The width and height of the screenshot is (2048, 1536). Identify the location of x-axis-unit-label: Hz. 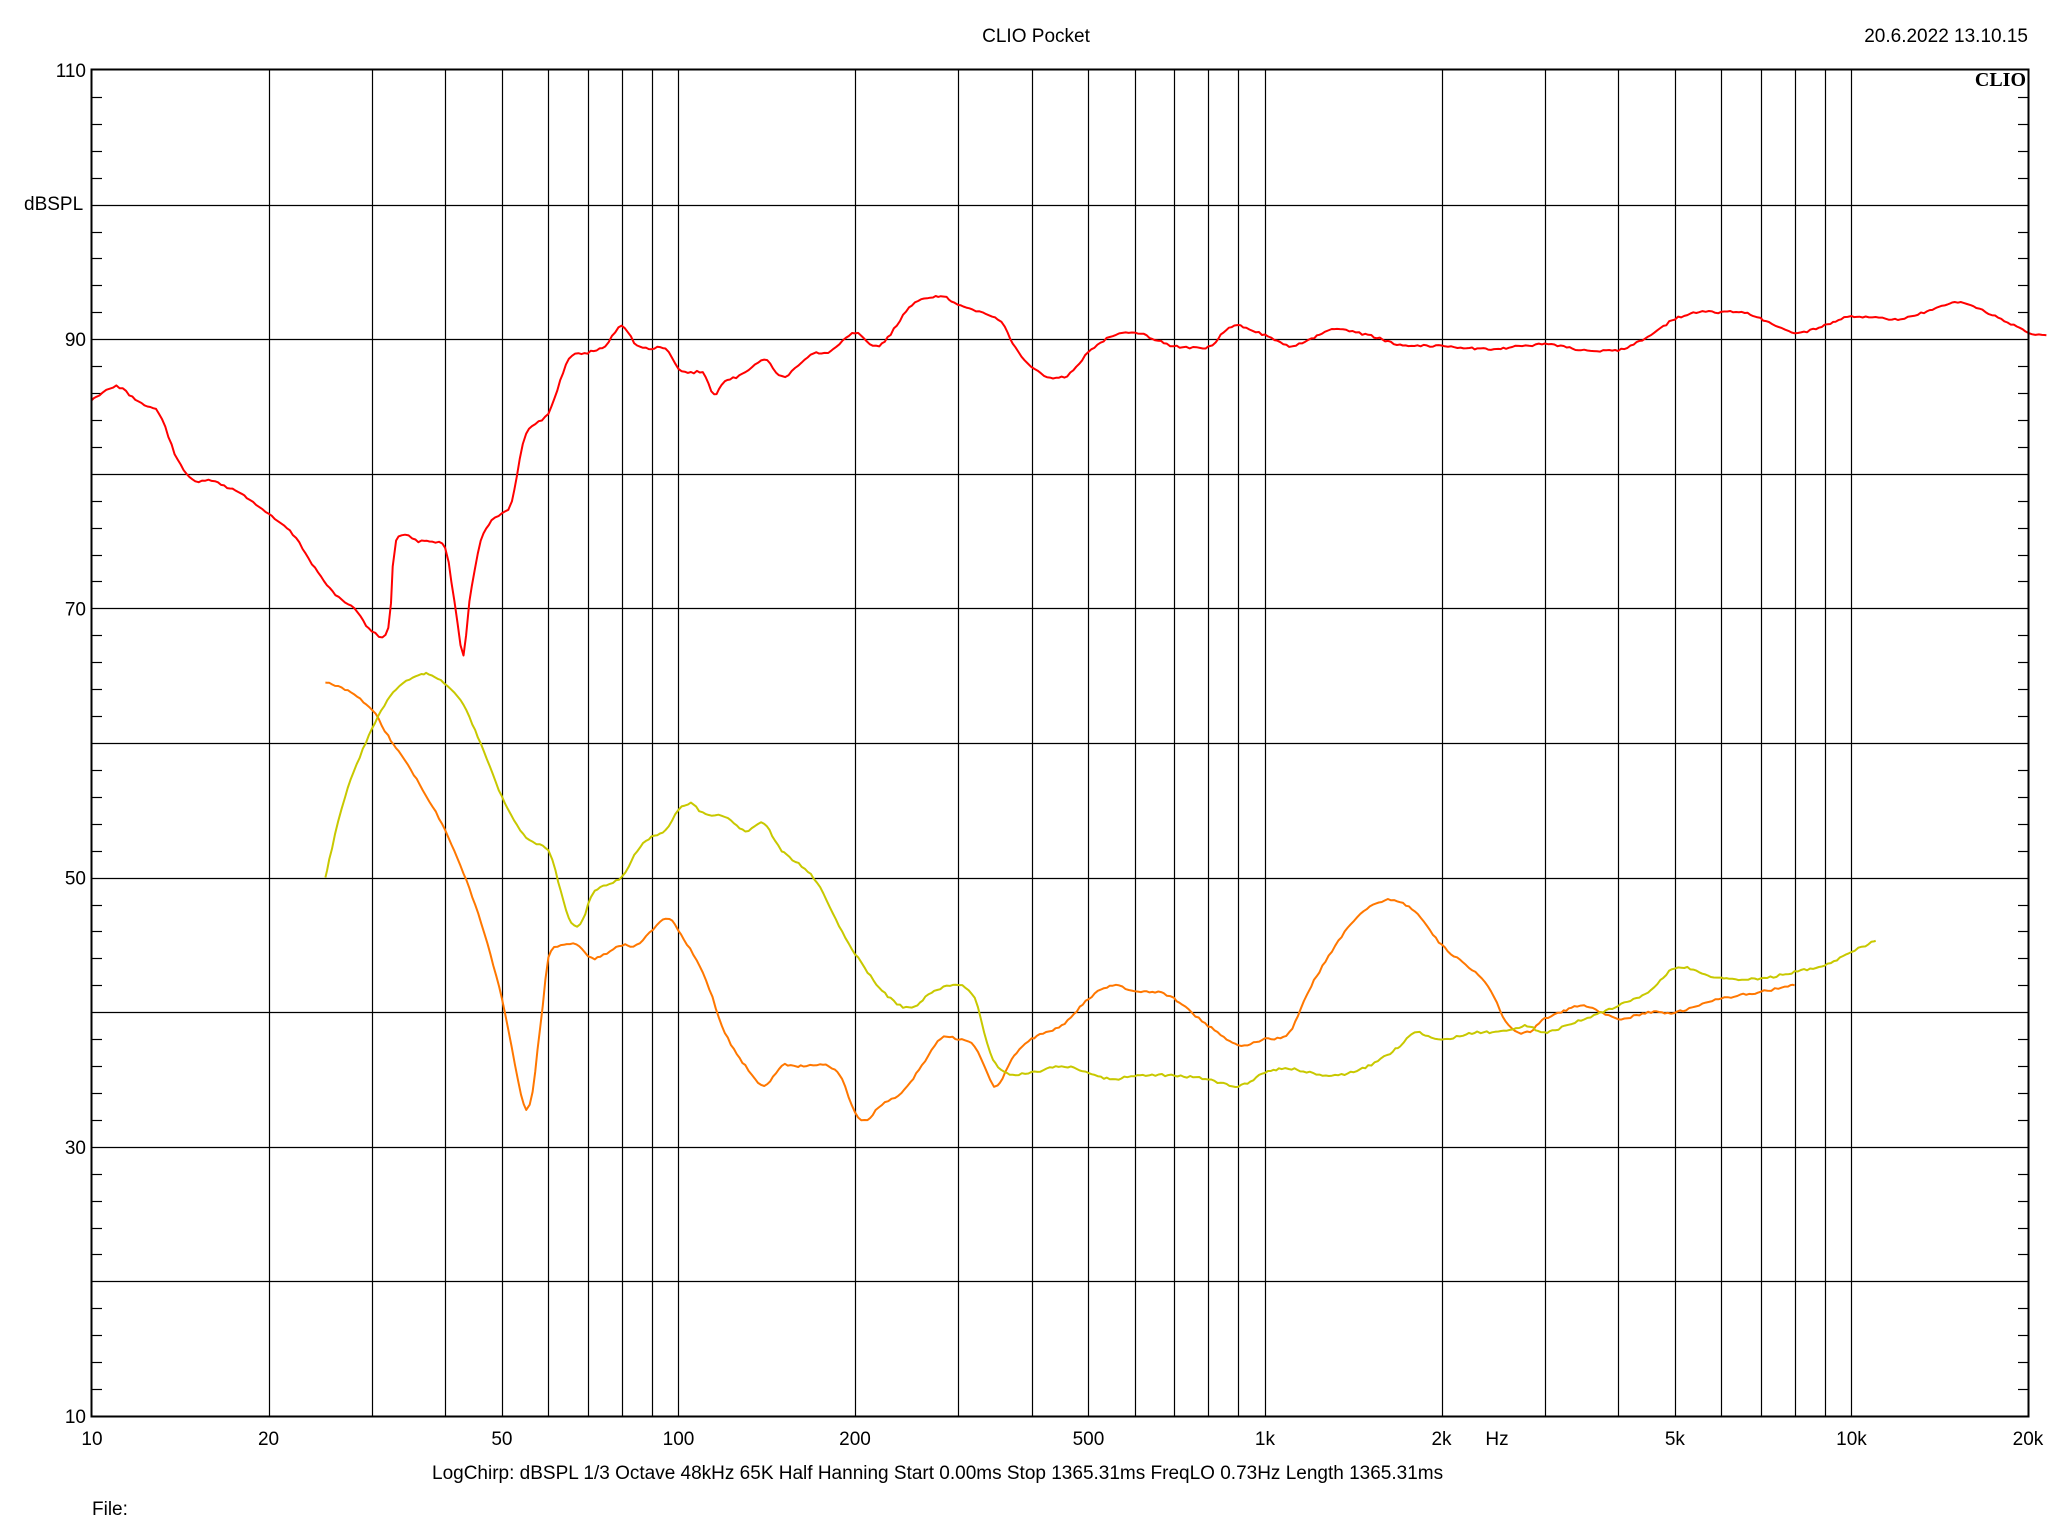
(1496, 1439).